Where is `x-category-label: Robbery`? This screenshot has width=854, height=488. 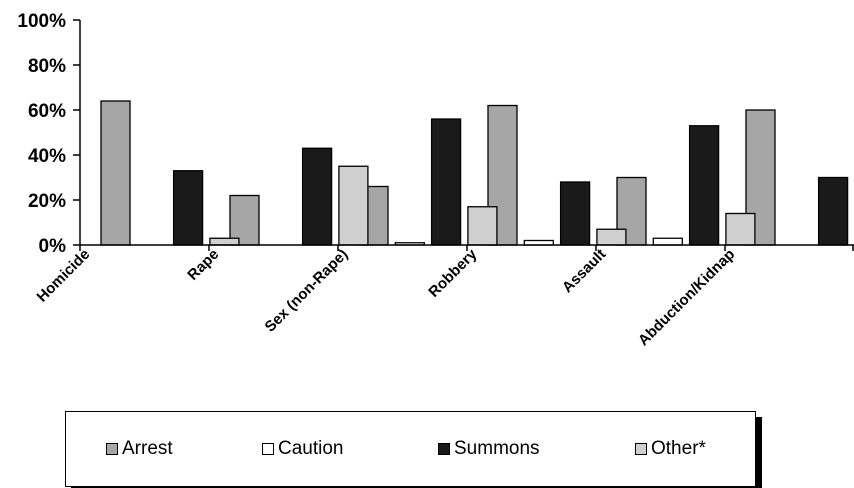
x-category-label: Robbery is located at coordinates (453, 273).